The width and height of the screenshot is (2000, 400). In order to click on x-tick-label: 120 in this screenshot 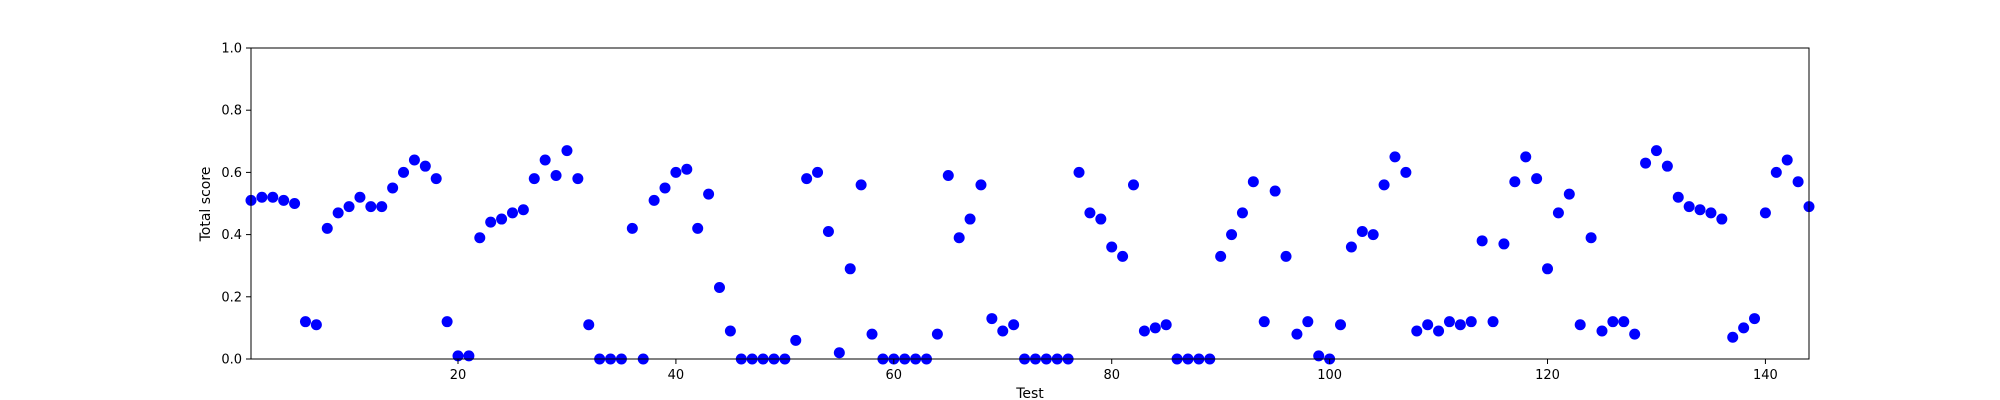, I will do `click(1547, 375)`.